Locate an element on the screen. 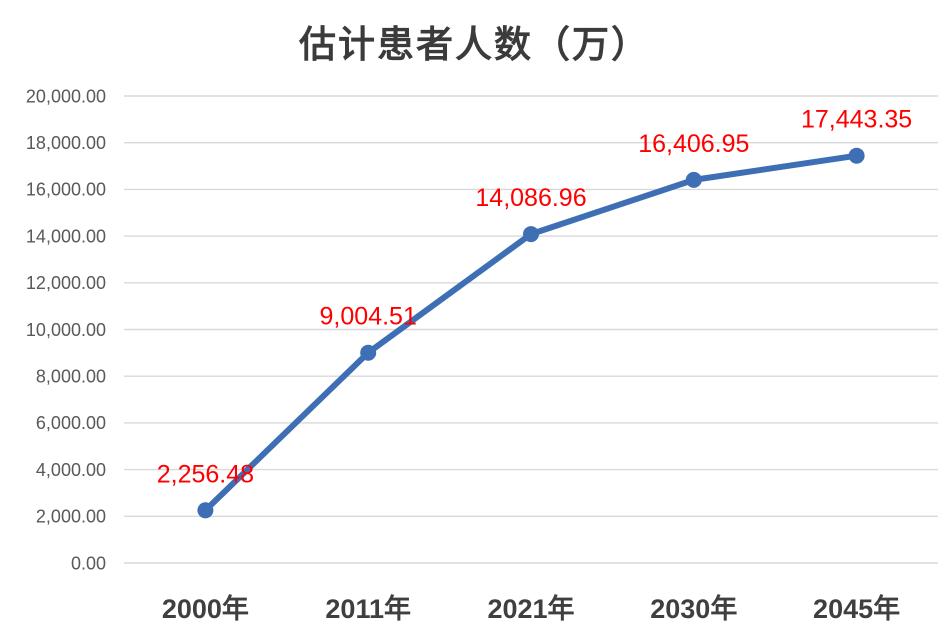 Image resolution: width=949 pixels, height=639 pixels. y-tick-label: 14,000.00 is located at coordinates (66, 236).